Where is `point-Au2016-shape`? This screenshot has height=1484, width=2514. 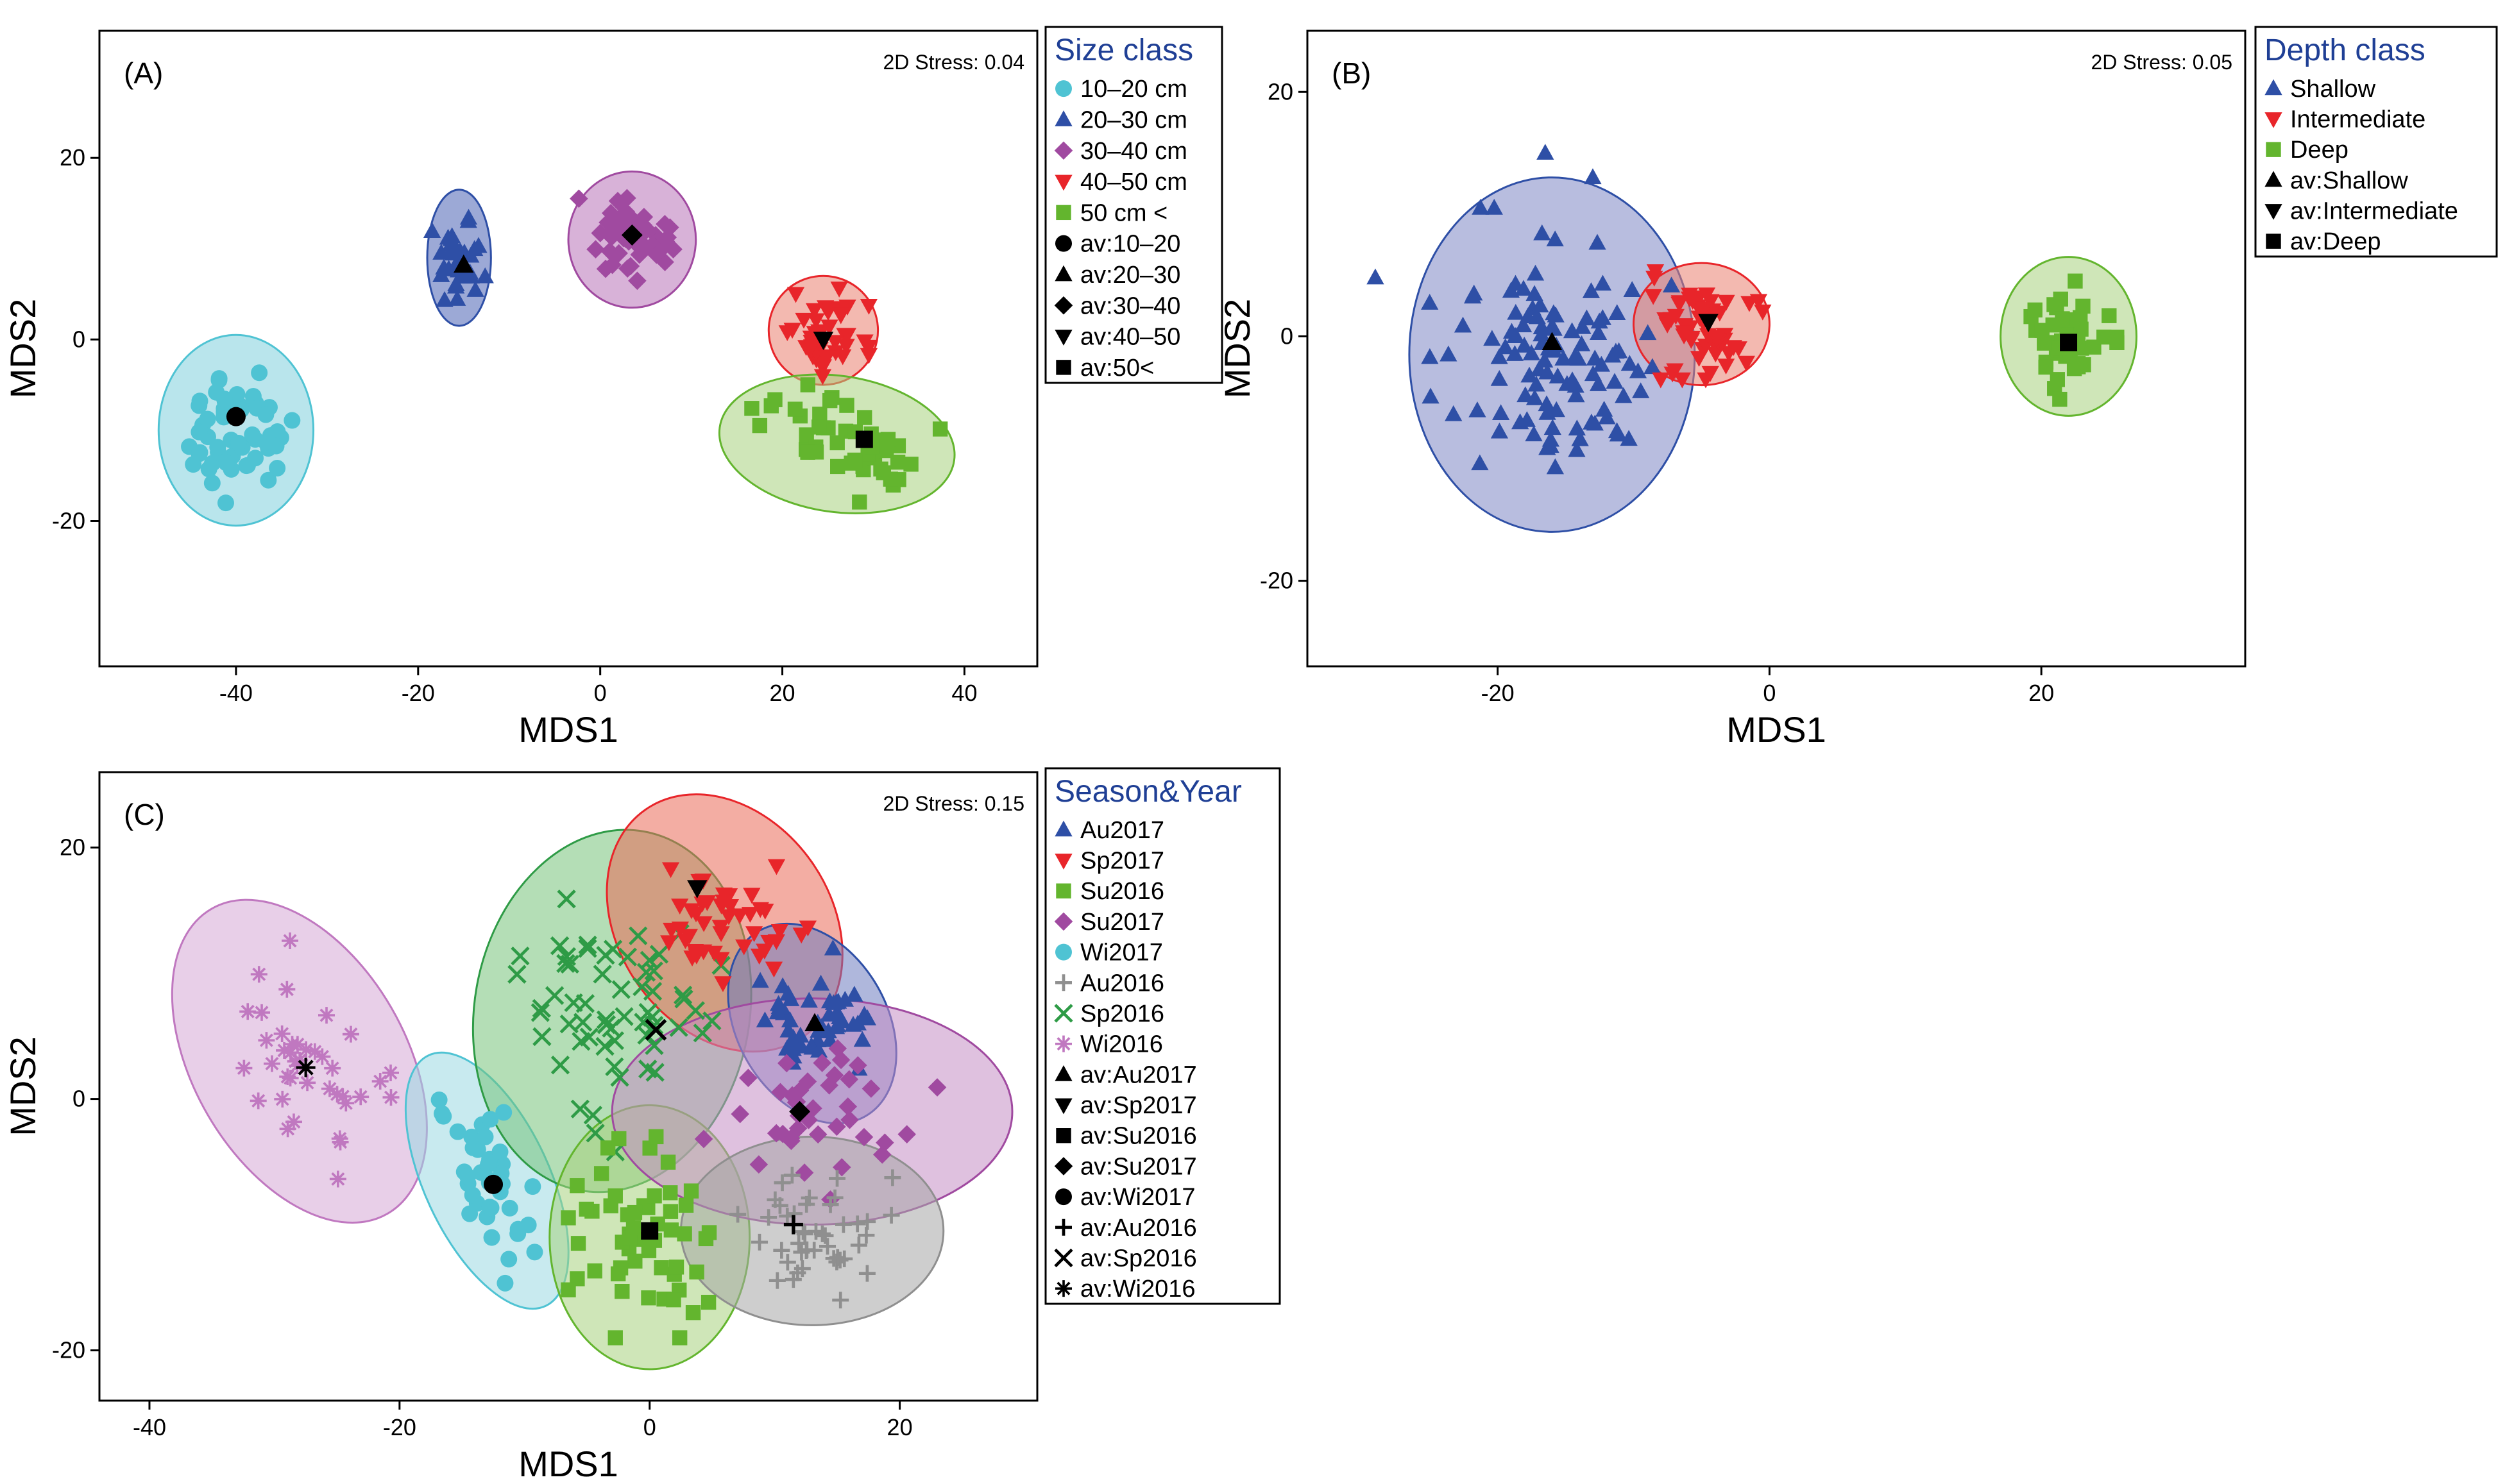
point-Au2016-shape is located at coordinates (828, 1246).